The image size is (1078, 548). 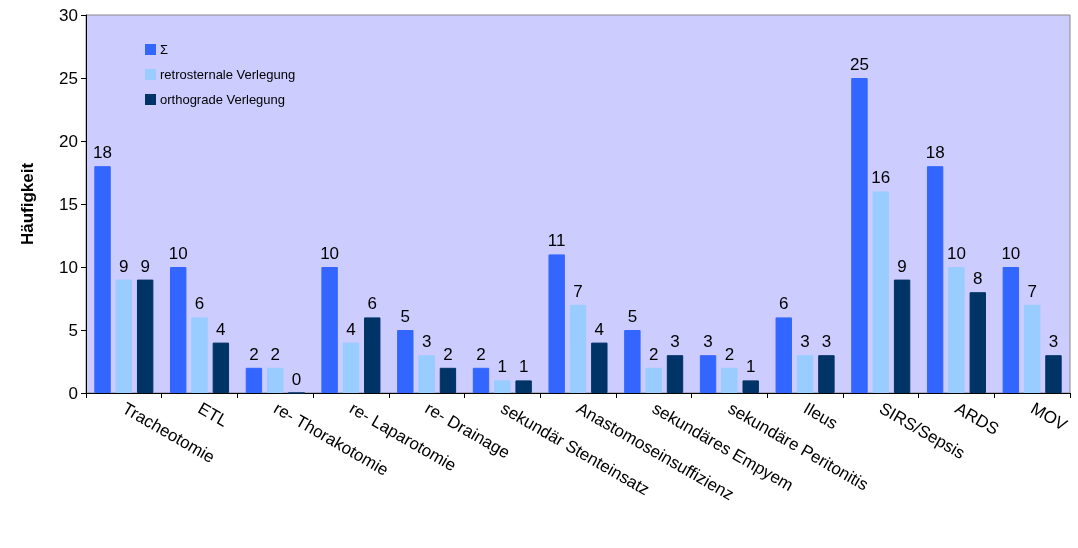 What do you see at coordinates (978, 279) in the screenshot?
I see `data-label: 8` at bounding box center [978, 279].